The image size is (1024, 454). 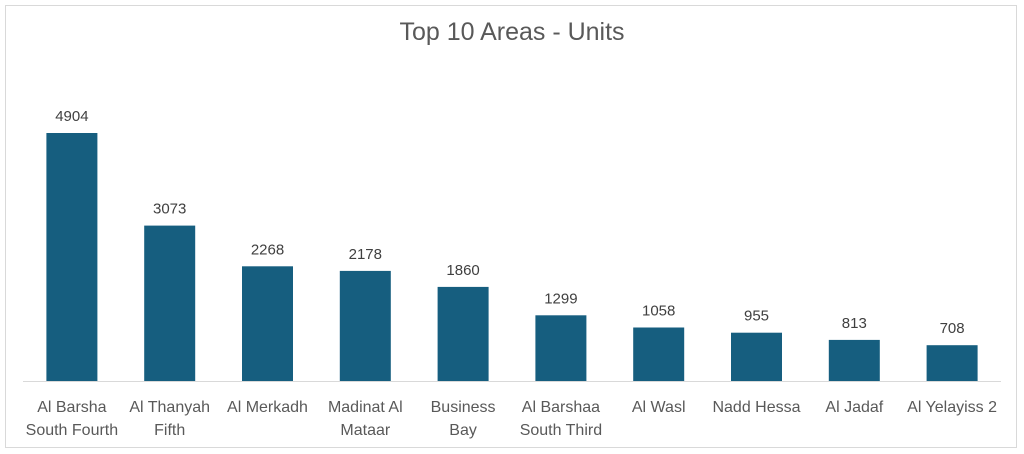 I want to click on x-tick-label-8-0: Al Jadaf, so click(x=854, y=407).